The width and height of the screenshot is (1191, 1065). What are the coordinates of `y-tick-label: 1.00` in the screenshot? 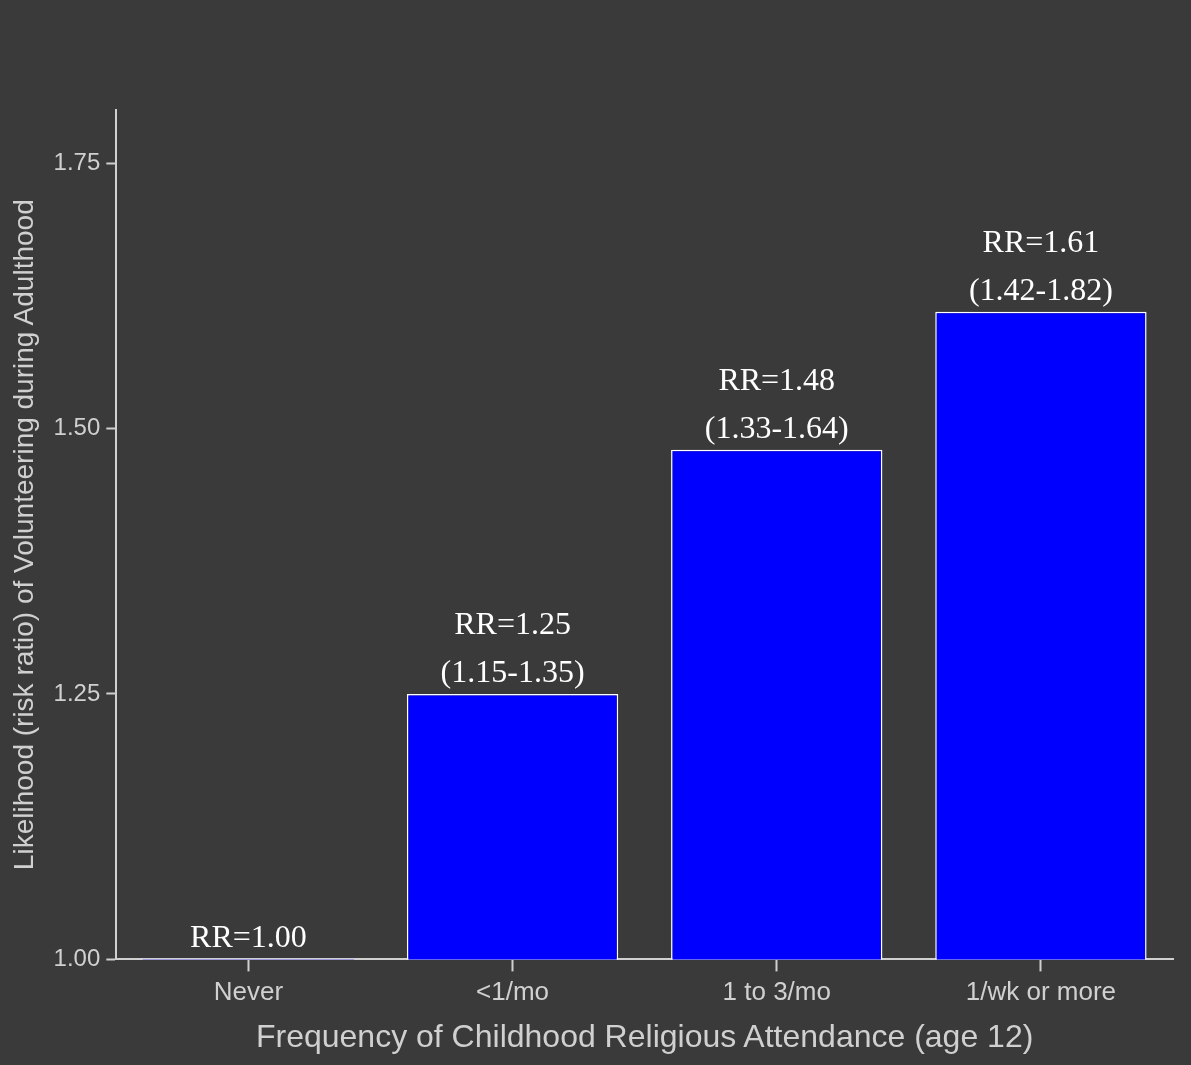 It's located at (77, 958).